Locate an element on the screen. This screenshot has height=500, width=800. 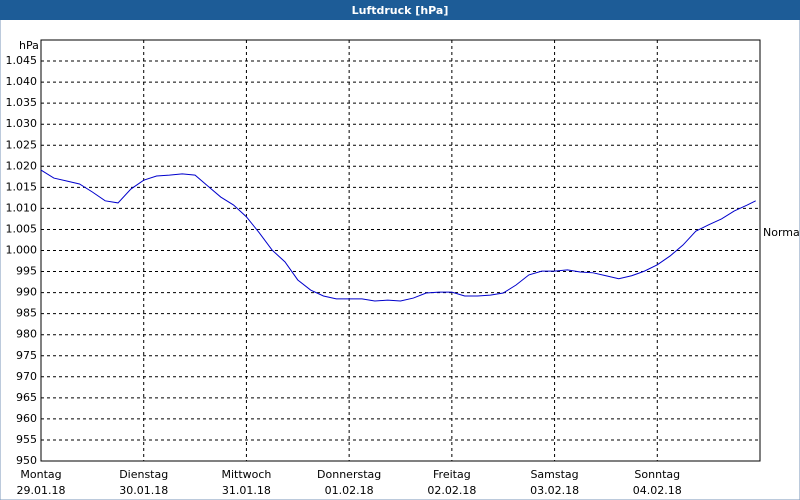
x-tick-label: Freitag is located at coordinates (452, 474).